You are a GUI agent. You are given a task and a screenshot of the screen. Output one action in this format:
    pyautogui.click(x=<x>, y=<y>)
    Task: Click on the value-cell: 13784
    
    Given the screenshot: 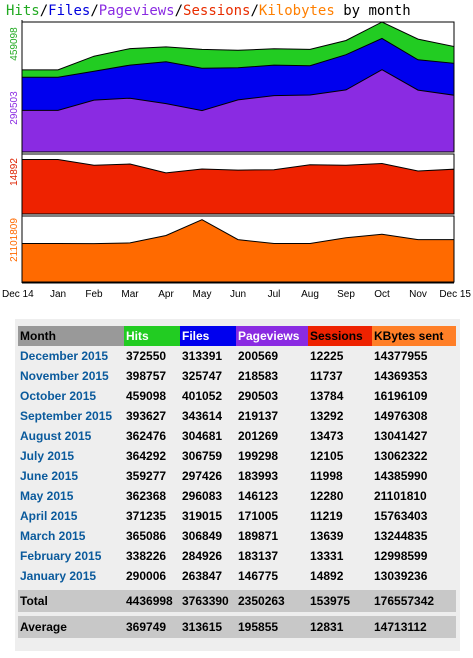 What is the action you would take?
    pyautogui.click(x=327, y=396)
    